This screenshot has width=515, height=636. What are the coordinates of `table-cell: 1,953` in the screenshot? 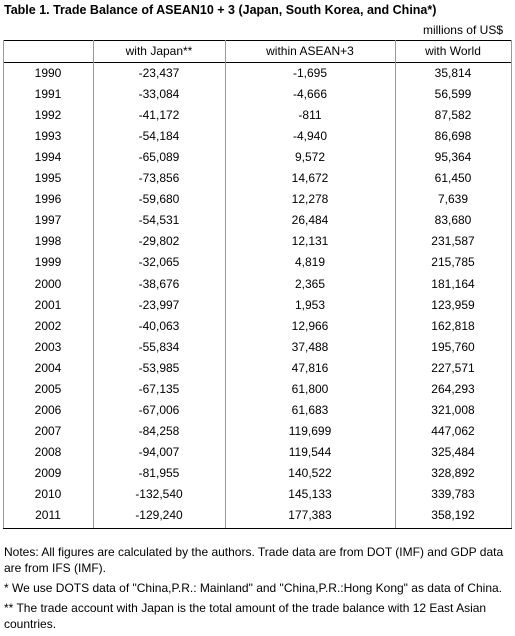 It's located at (310, 304).